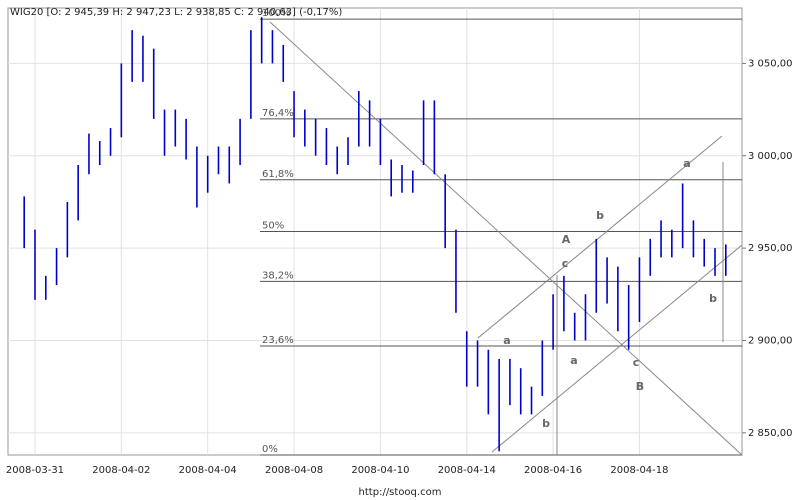  I want to click on y-tick-label: 3 050,00, so click(770, 63).